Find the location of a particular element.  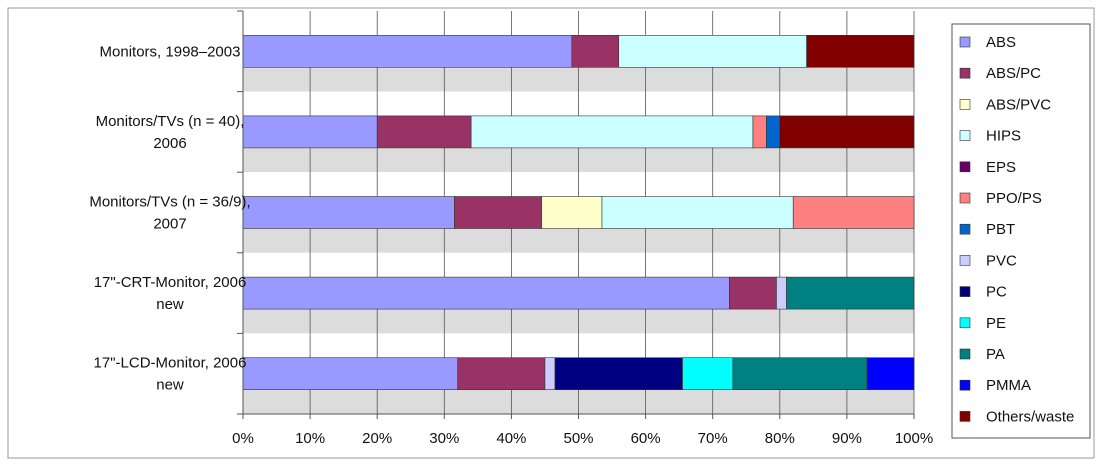

legend-label: ABS/PVC is located at coordinates (1018, 104).